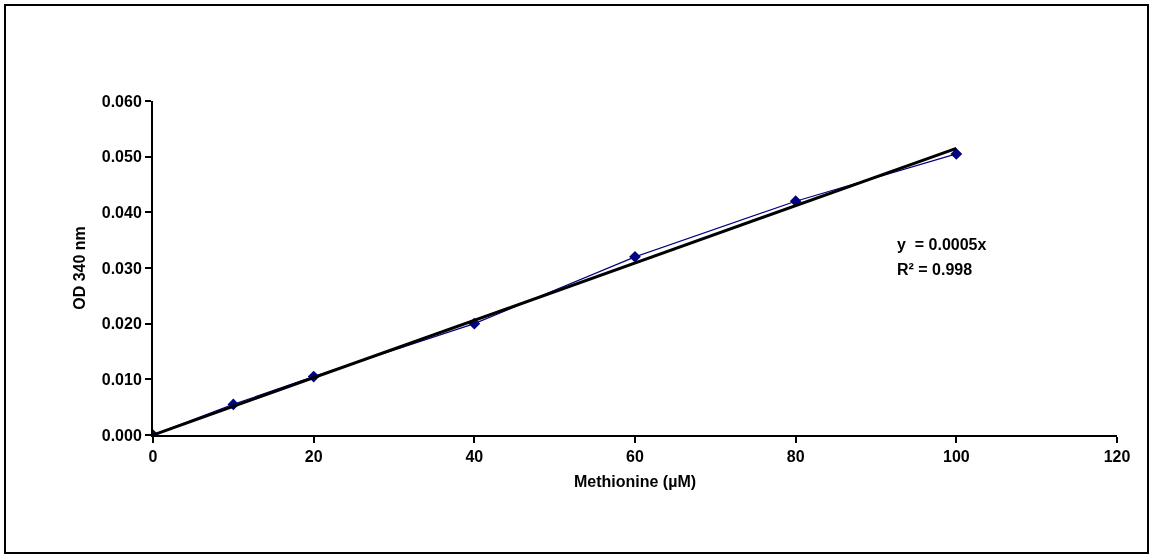  I want to click on annotation: y = 0.0005x, so click(942, 244).